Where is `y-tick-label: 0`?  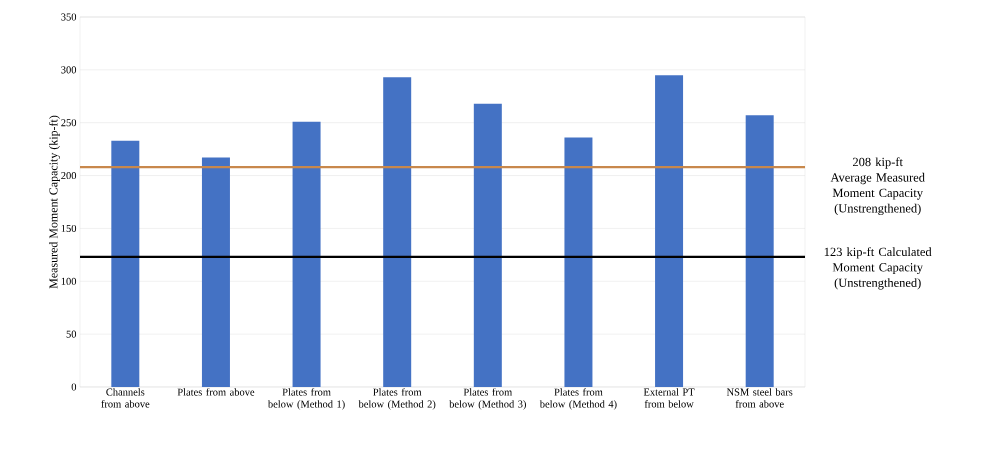 y-tick-label: 0 is located at coordinates (74, 387).